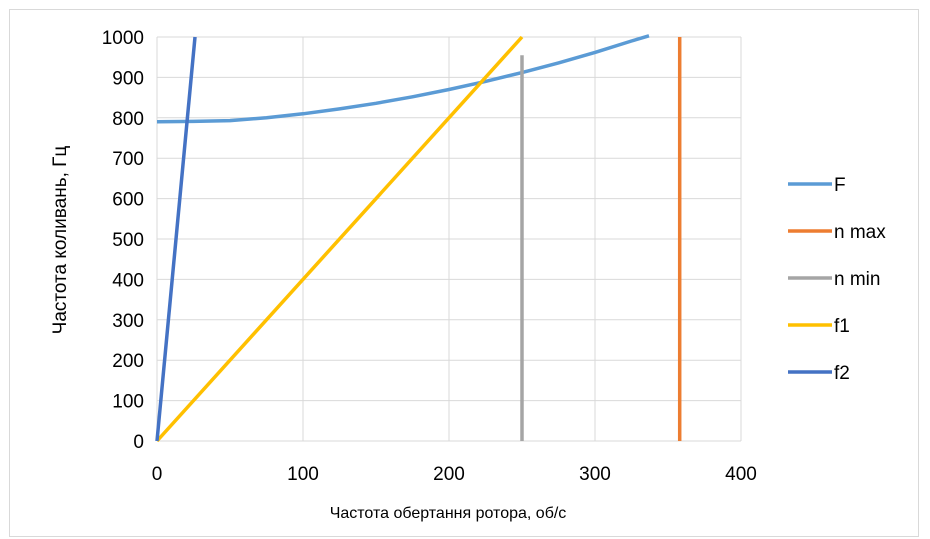  What do you see at coordinates (842, 326) in the screenshot?
I see `legend-label-f1: f1` at bounding box center [842, 326].